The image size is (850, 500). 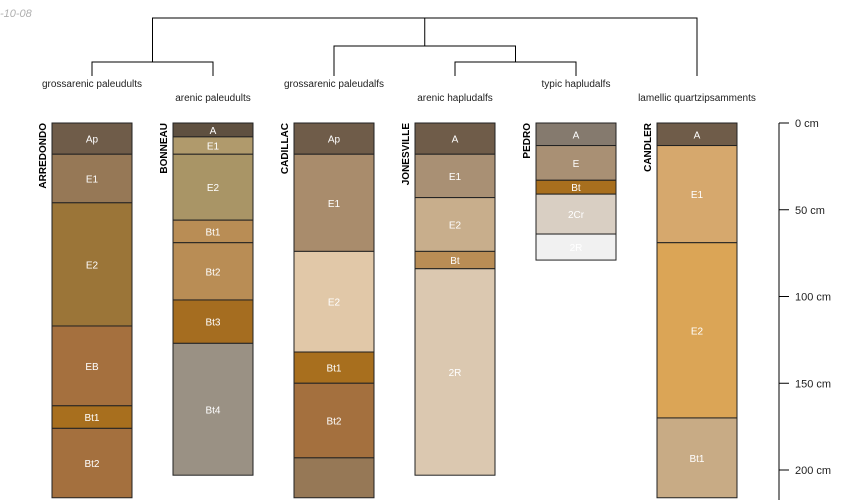 I want to click on profile-cadillac: Ap E1 E2 Bt1 Bt2 CADILLAC, so click(x=327, y=310).